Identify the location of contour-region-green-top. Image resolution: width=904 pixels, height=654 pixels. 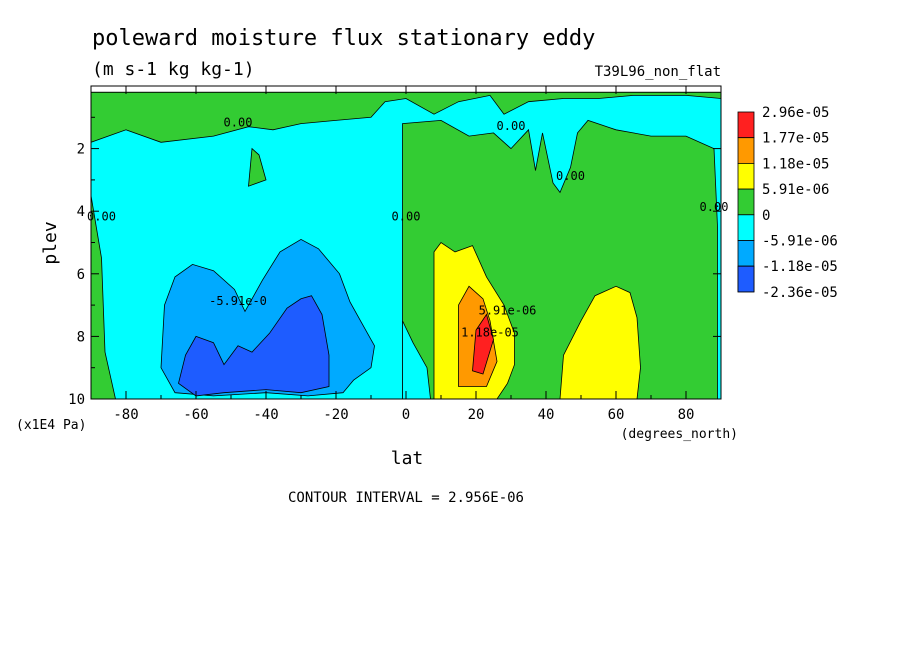
(406, 117).